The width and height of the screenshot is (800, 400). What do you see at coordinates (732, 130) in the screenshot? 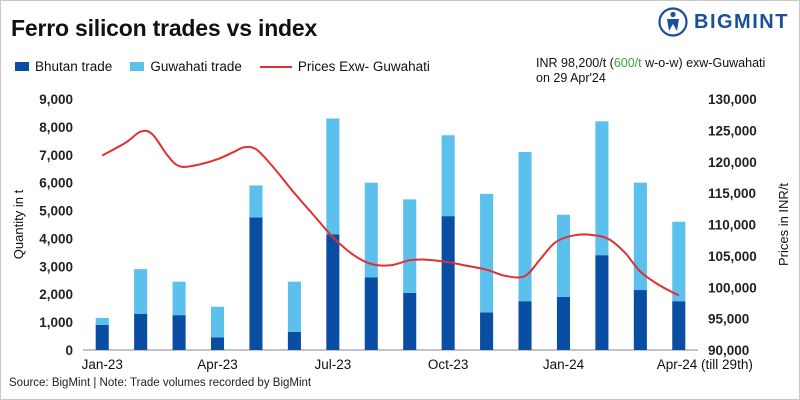
I see `y-right-tick-label: 125,000` at bounding box center [732, 130].